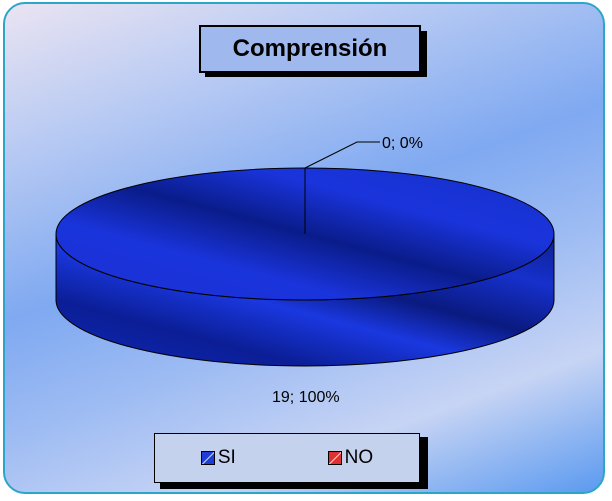 The height and width of the screenshot is (501, 612). I want to click on legend: SI NO, so click(287, 458).